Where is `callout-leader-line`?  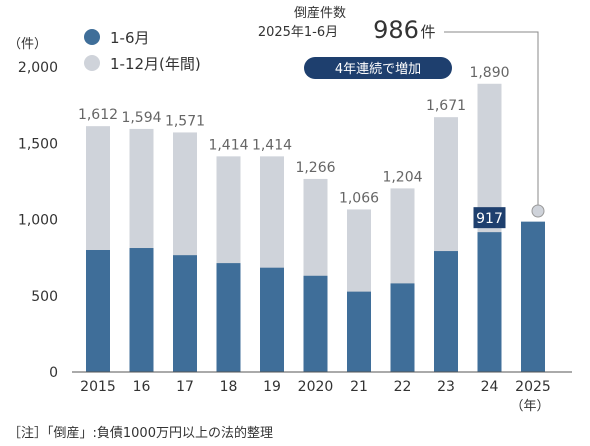 callout-leader-line is located at coordinates (491, 120).